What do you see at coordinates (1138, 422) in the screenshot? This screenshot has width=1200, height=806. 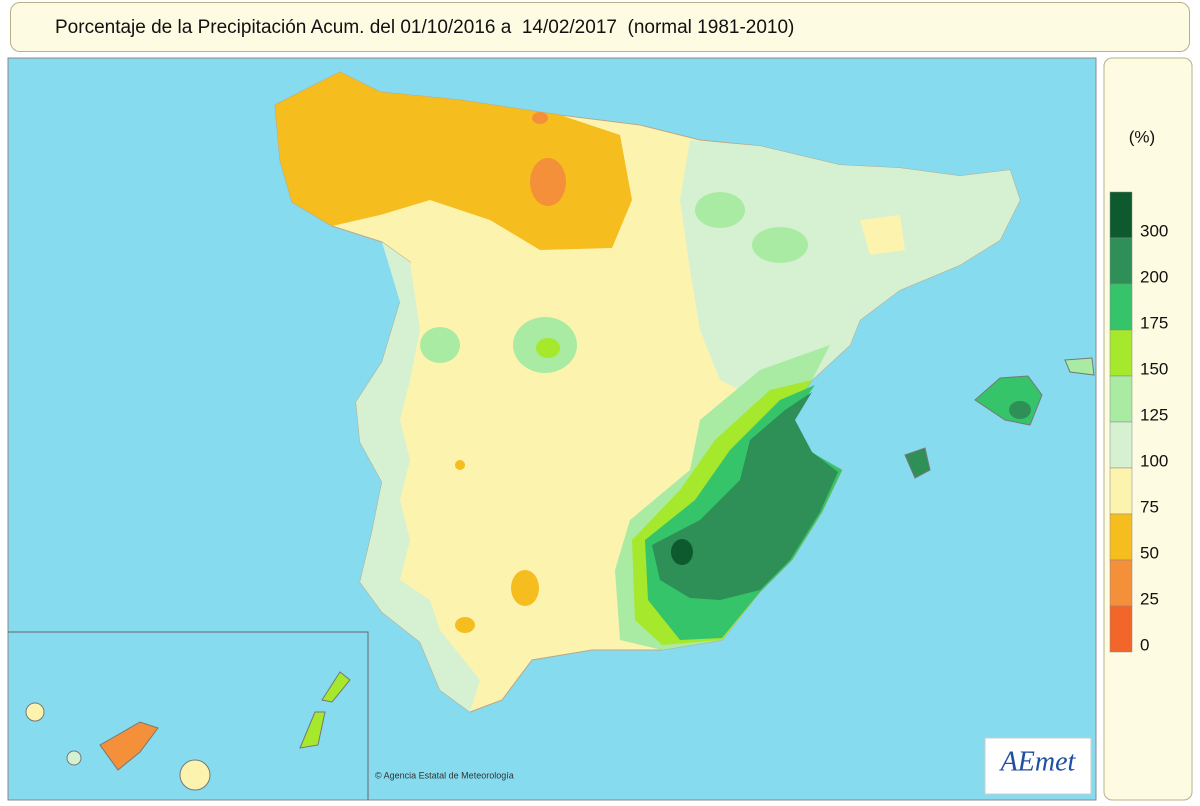 I see `legend: 300 200 175 150 125 100 75 50 25 0` at bounding box center [1138, 422].